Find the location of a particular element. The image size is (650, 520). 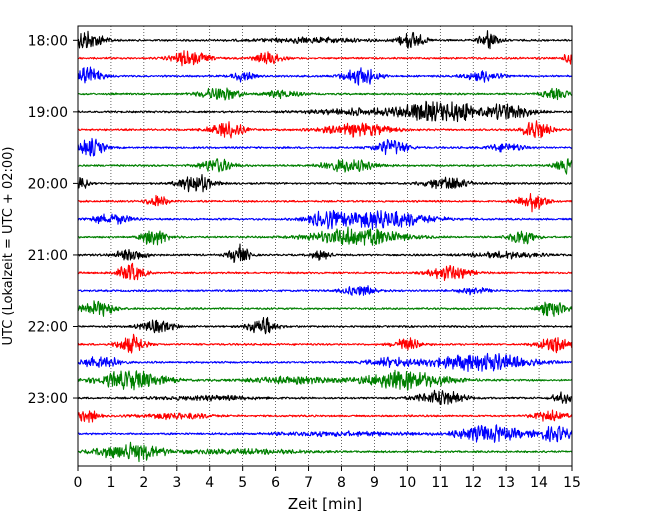

x-tick-label-0: 0 is located at coordinates (78, 483).